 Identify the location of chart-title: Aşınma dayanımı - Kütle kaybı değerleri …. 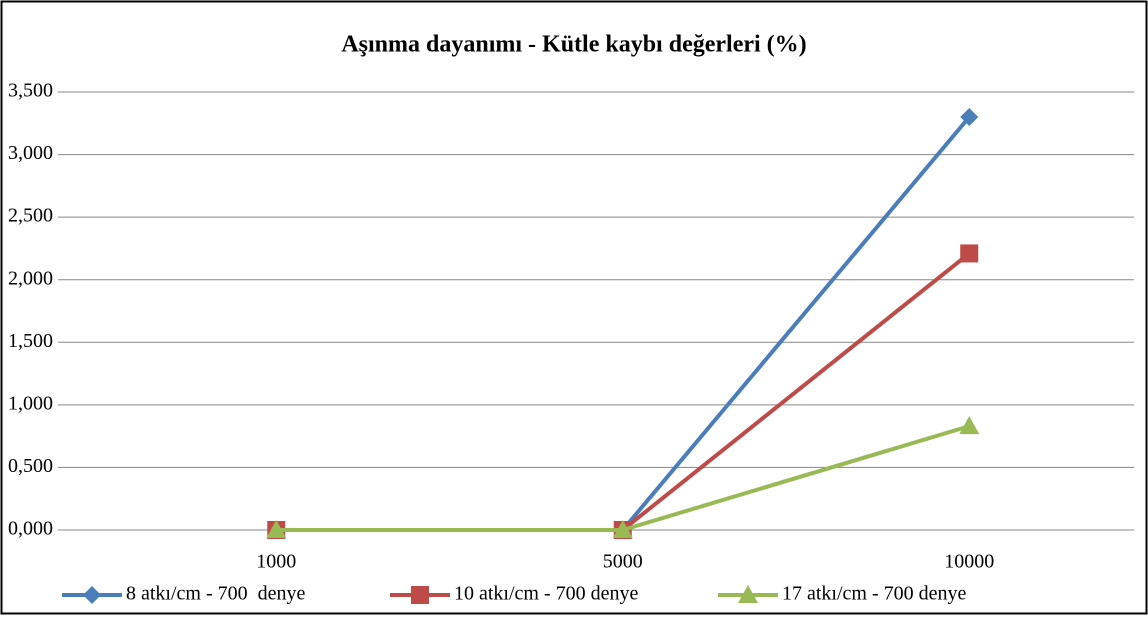
(573, 45).